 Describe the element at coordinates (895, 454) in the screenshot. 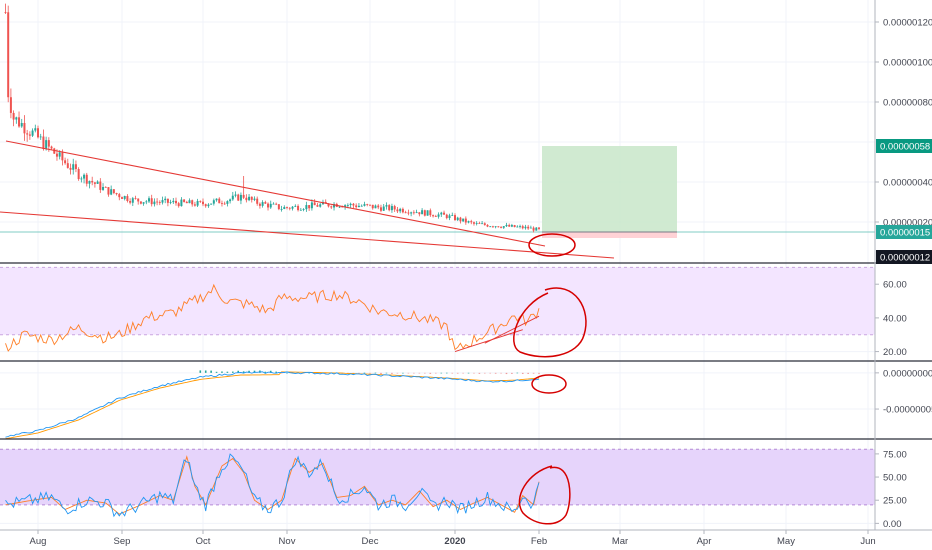

I see `axis-tick-label: 75.00` at that location.